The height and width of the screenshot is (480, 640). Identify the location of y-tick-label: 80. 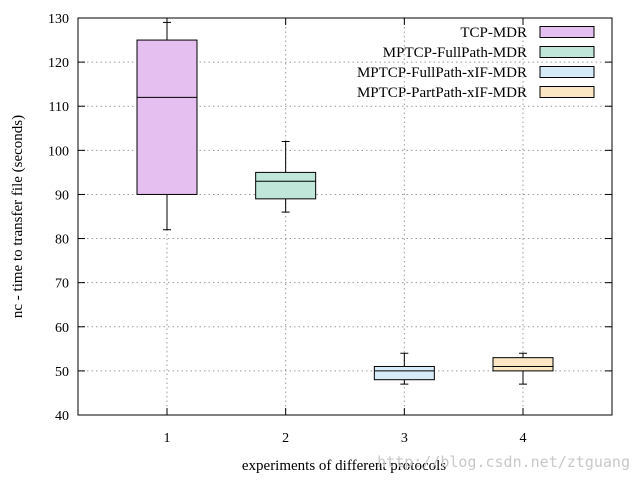
(62, 240).